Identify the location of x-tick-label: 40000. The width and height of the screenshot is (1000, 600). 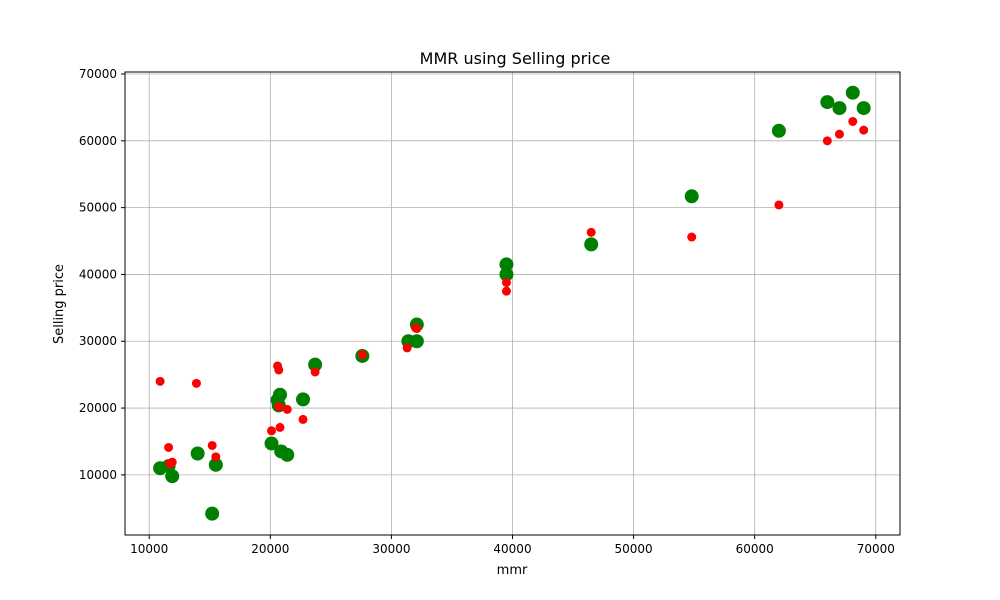
(512, 549).